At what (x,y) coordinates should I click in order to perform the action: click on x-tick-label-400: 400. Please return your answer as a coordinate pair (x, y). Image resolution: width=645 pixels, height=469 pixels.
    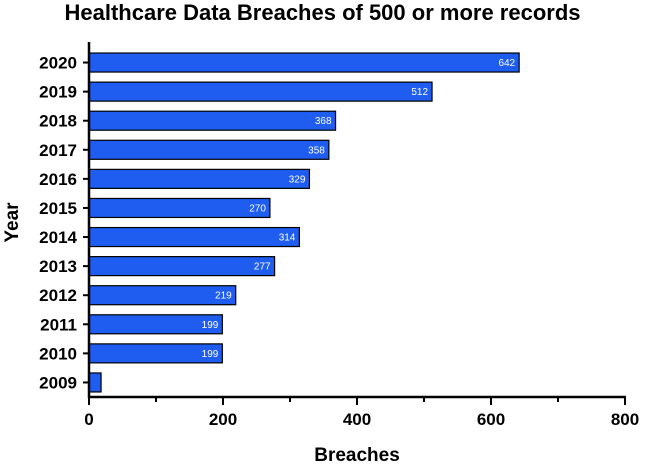
    Looking at the image, I should click on (357, 419).